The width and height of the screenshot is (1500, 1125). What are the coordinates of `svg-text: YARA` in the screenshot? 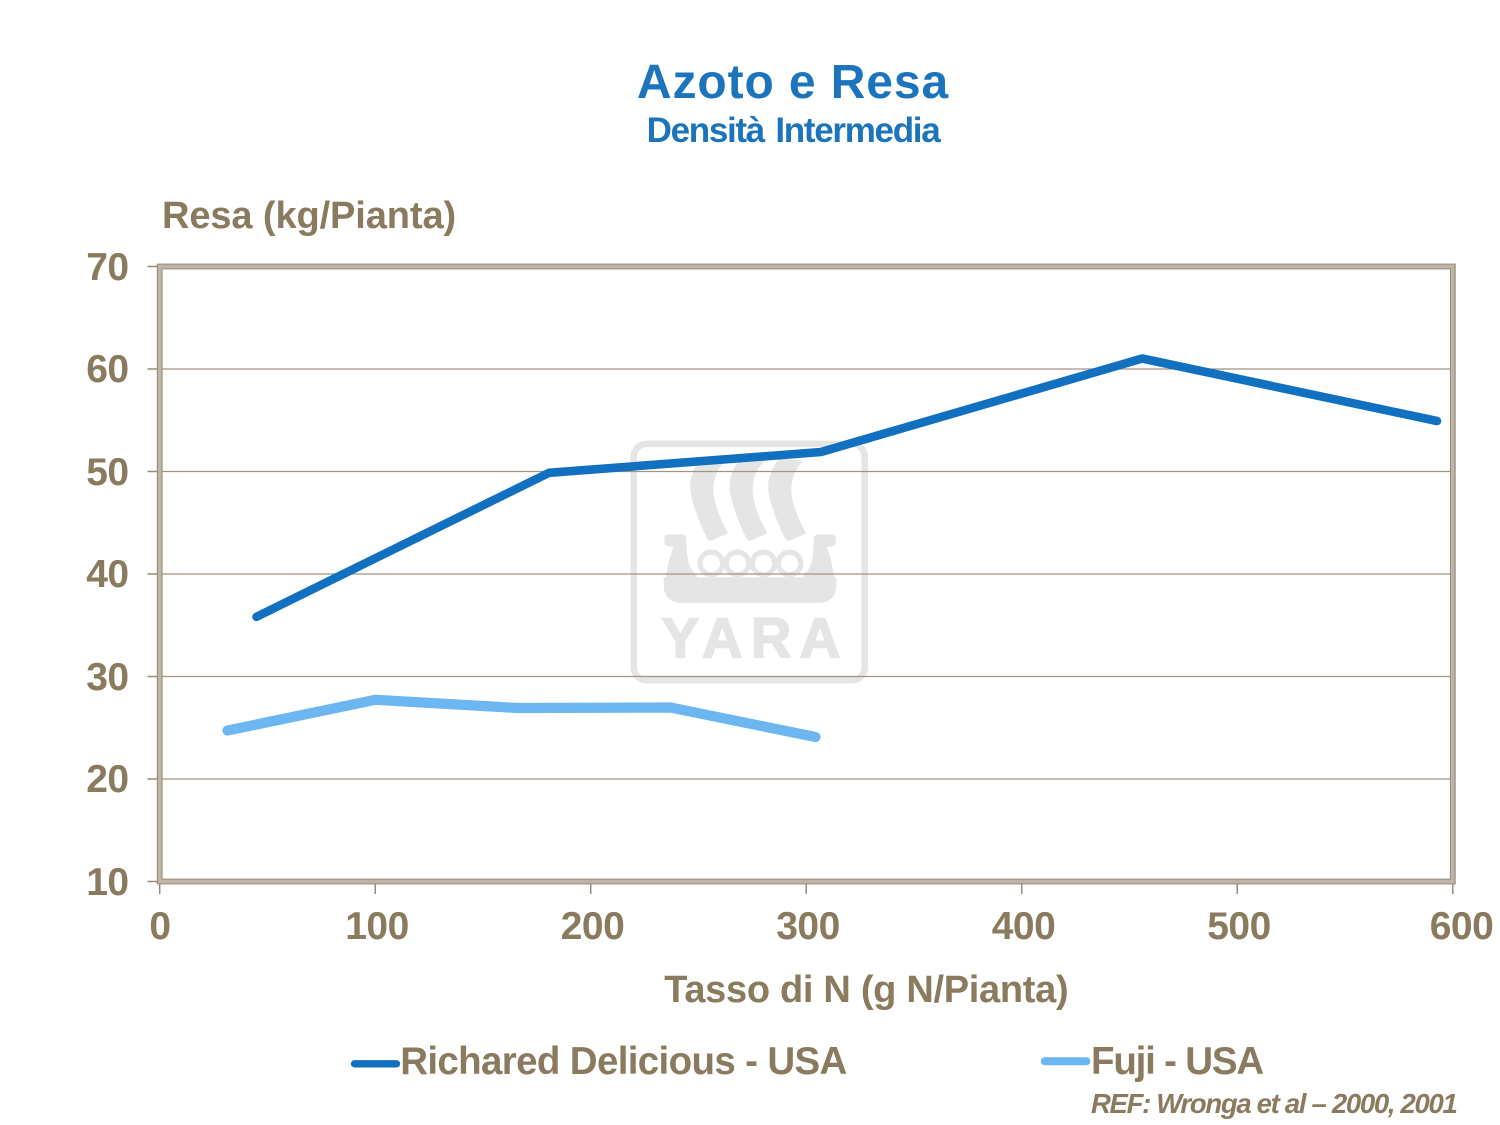 It's located at (754, 637).